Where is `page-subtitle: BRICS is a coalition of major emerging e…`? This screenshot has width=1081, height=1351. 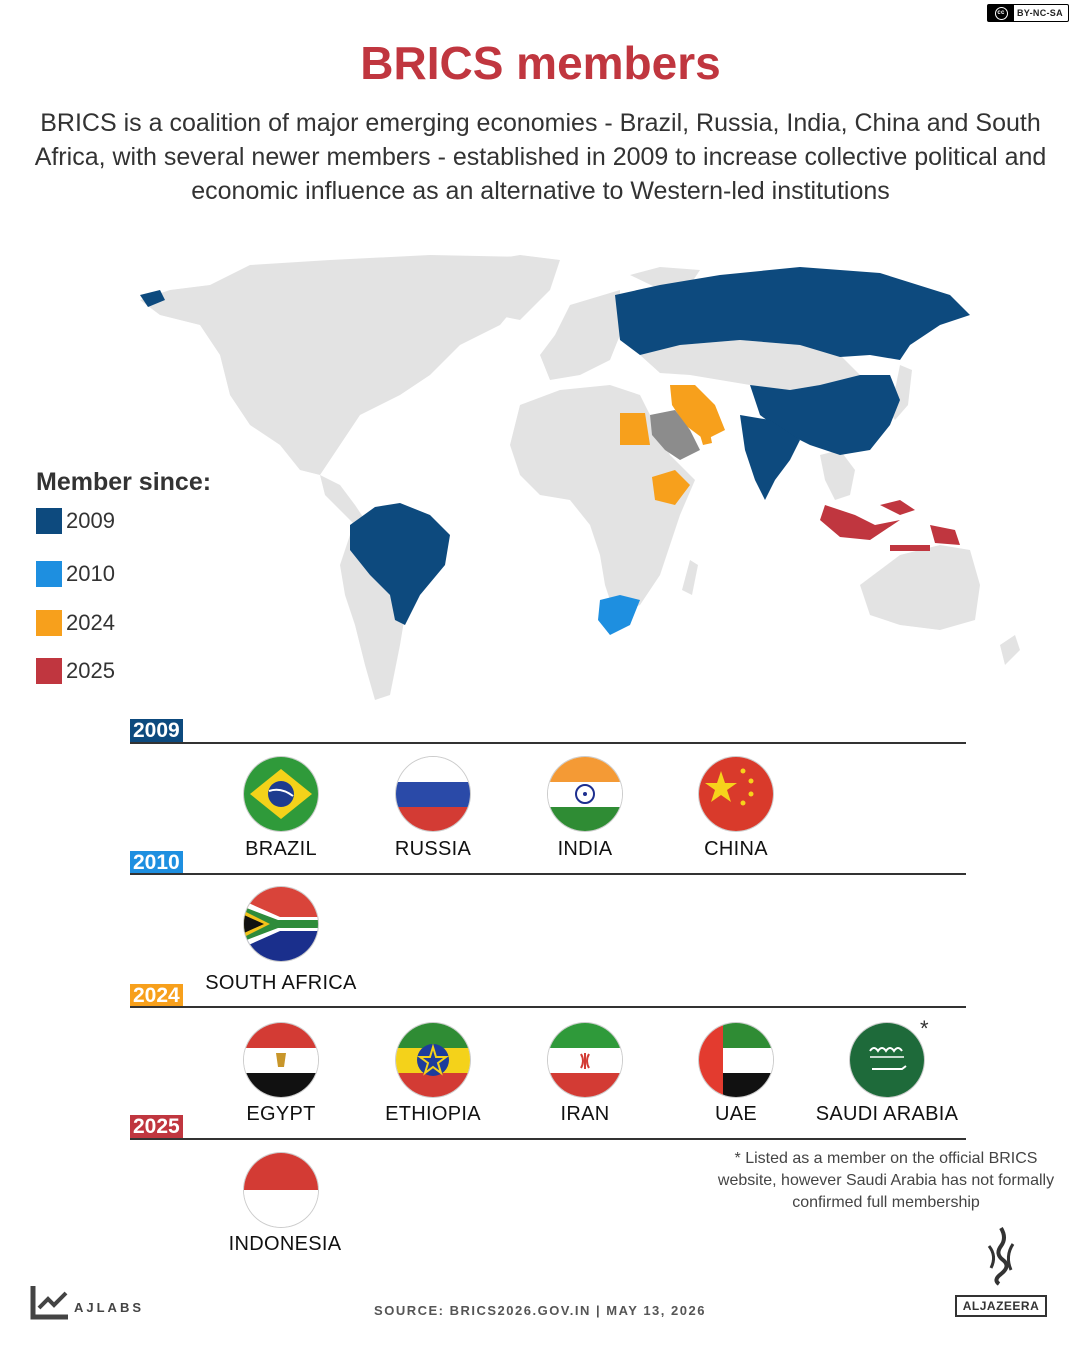
page-subtitle: BRICS is a coalition of major emerging e… is located at coordinates (540, 157).